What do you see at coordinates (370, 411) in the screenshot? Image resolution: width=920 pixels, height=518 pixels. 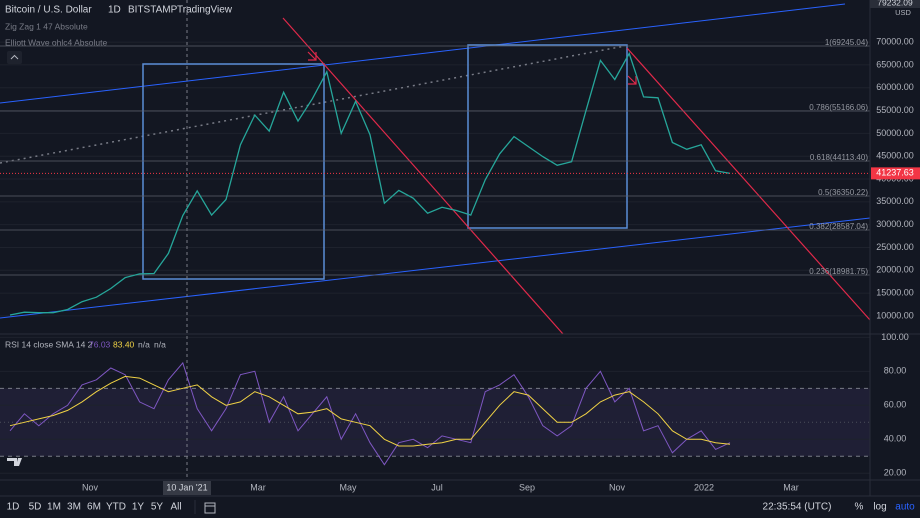 I see `series-line` at bounding box center [370, 411].